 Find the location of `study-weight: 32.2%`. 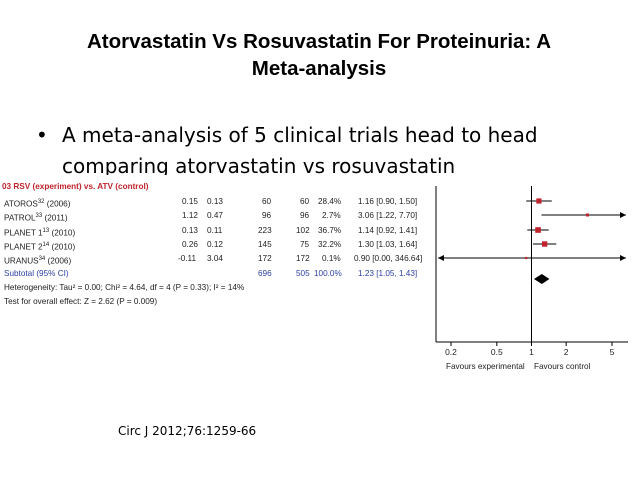

study-weight: 32.2% is located at coordinates (330, 244).